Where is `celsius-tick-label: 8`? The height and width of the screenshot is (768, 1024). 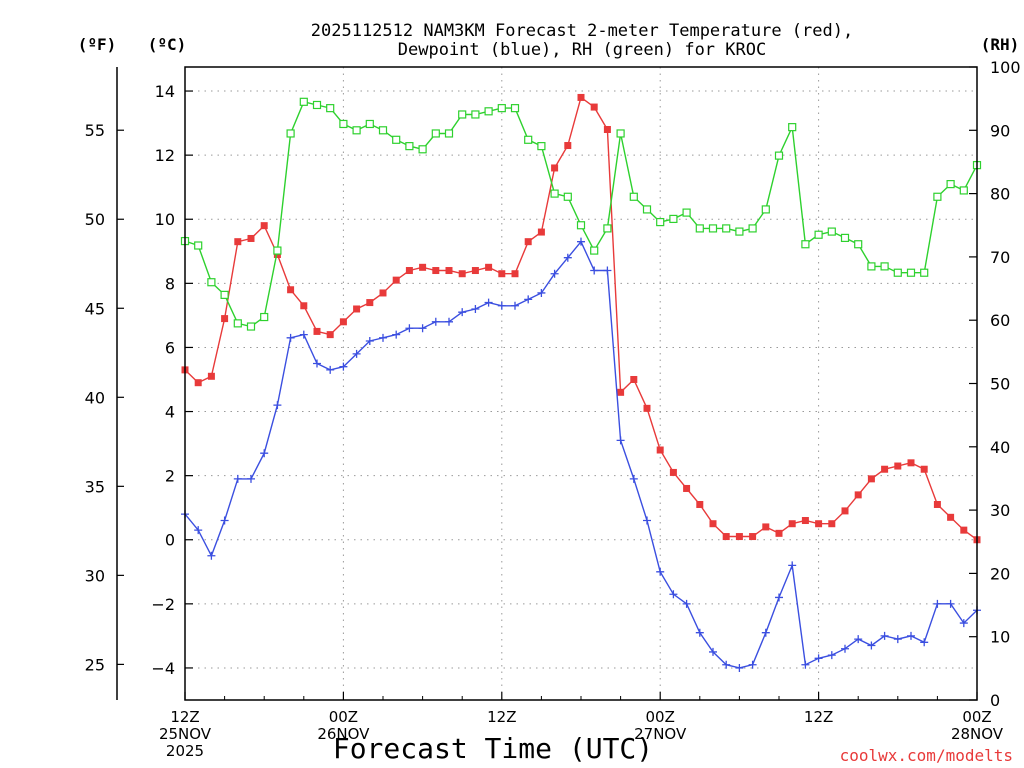
celsius-tick-label: 8 is located at coordinates (170, 283).